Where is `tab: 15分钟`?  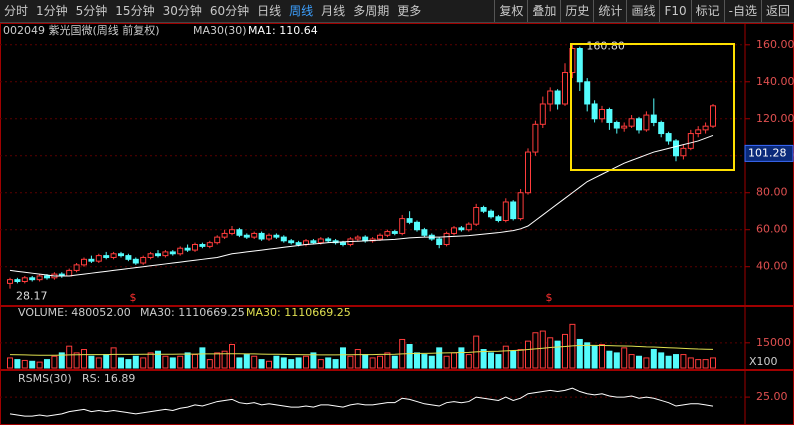 tab: 15分钟 is located at coordinates (135, 11).